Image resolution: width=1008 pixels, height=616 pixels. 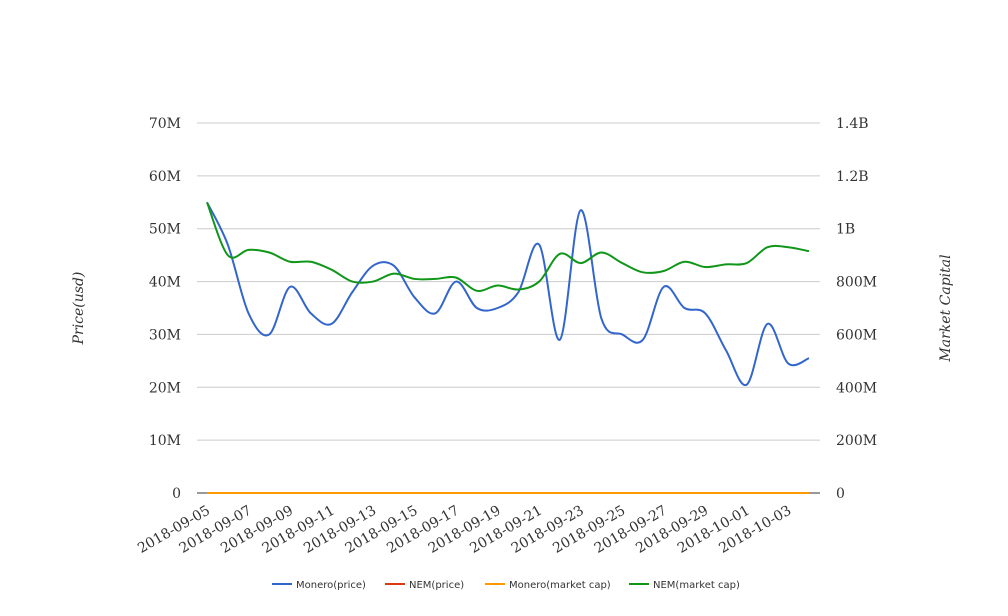 What do you see at coordinates (165, 283) in the screenshot?
I see `y-tick-label: 40M` at bounding box center [165, 283].